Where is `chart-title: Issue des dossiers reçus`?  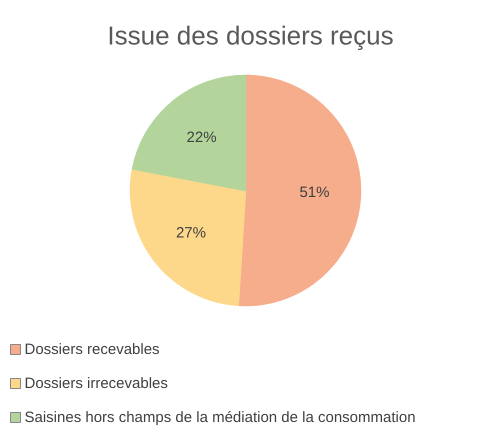
chart-title: Issue des dossiers reçus is located at coordinates (250, 35).